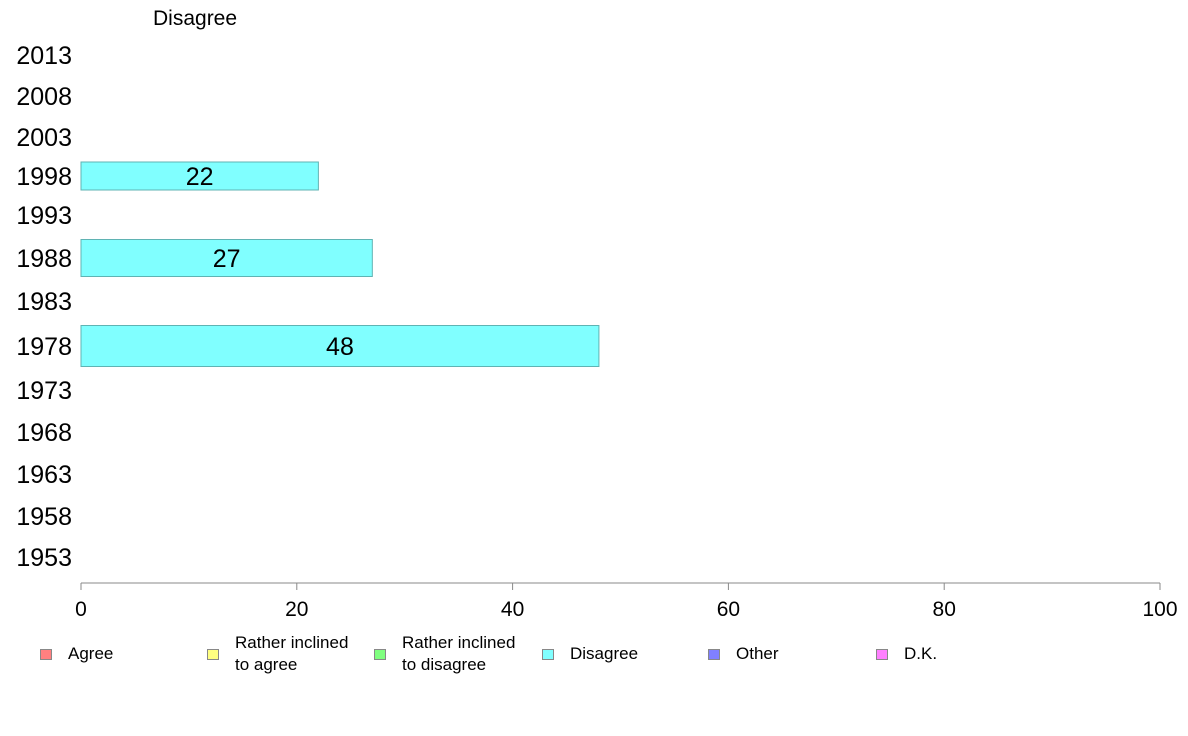  I want to click on bar-1978, so click(340, 346).